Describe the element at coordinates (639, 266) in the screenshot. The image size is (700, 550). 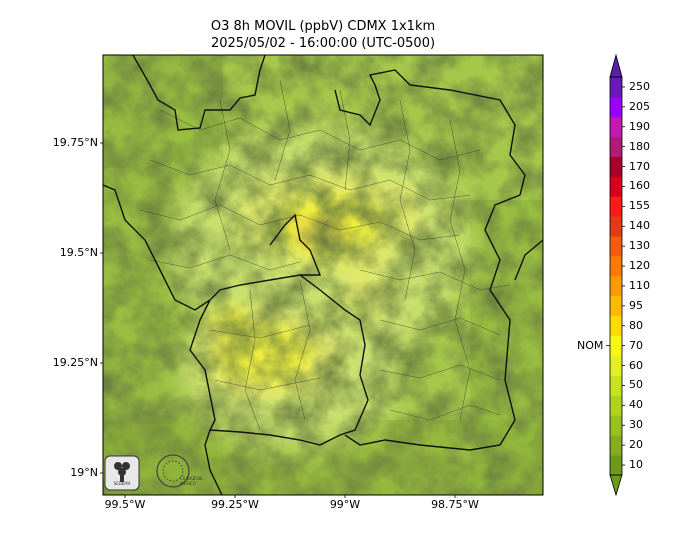
I see `colorbar-label: 120` at that location.